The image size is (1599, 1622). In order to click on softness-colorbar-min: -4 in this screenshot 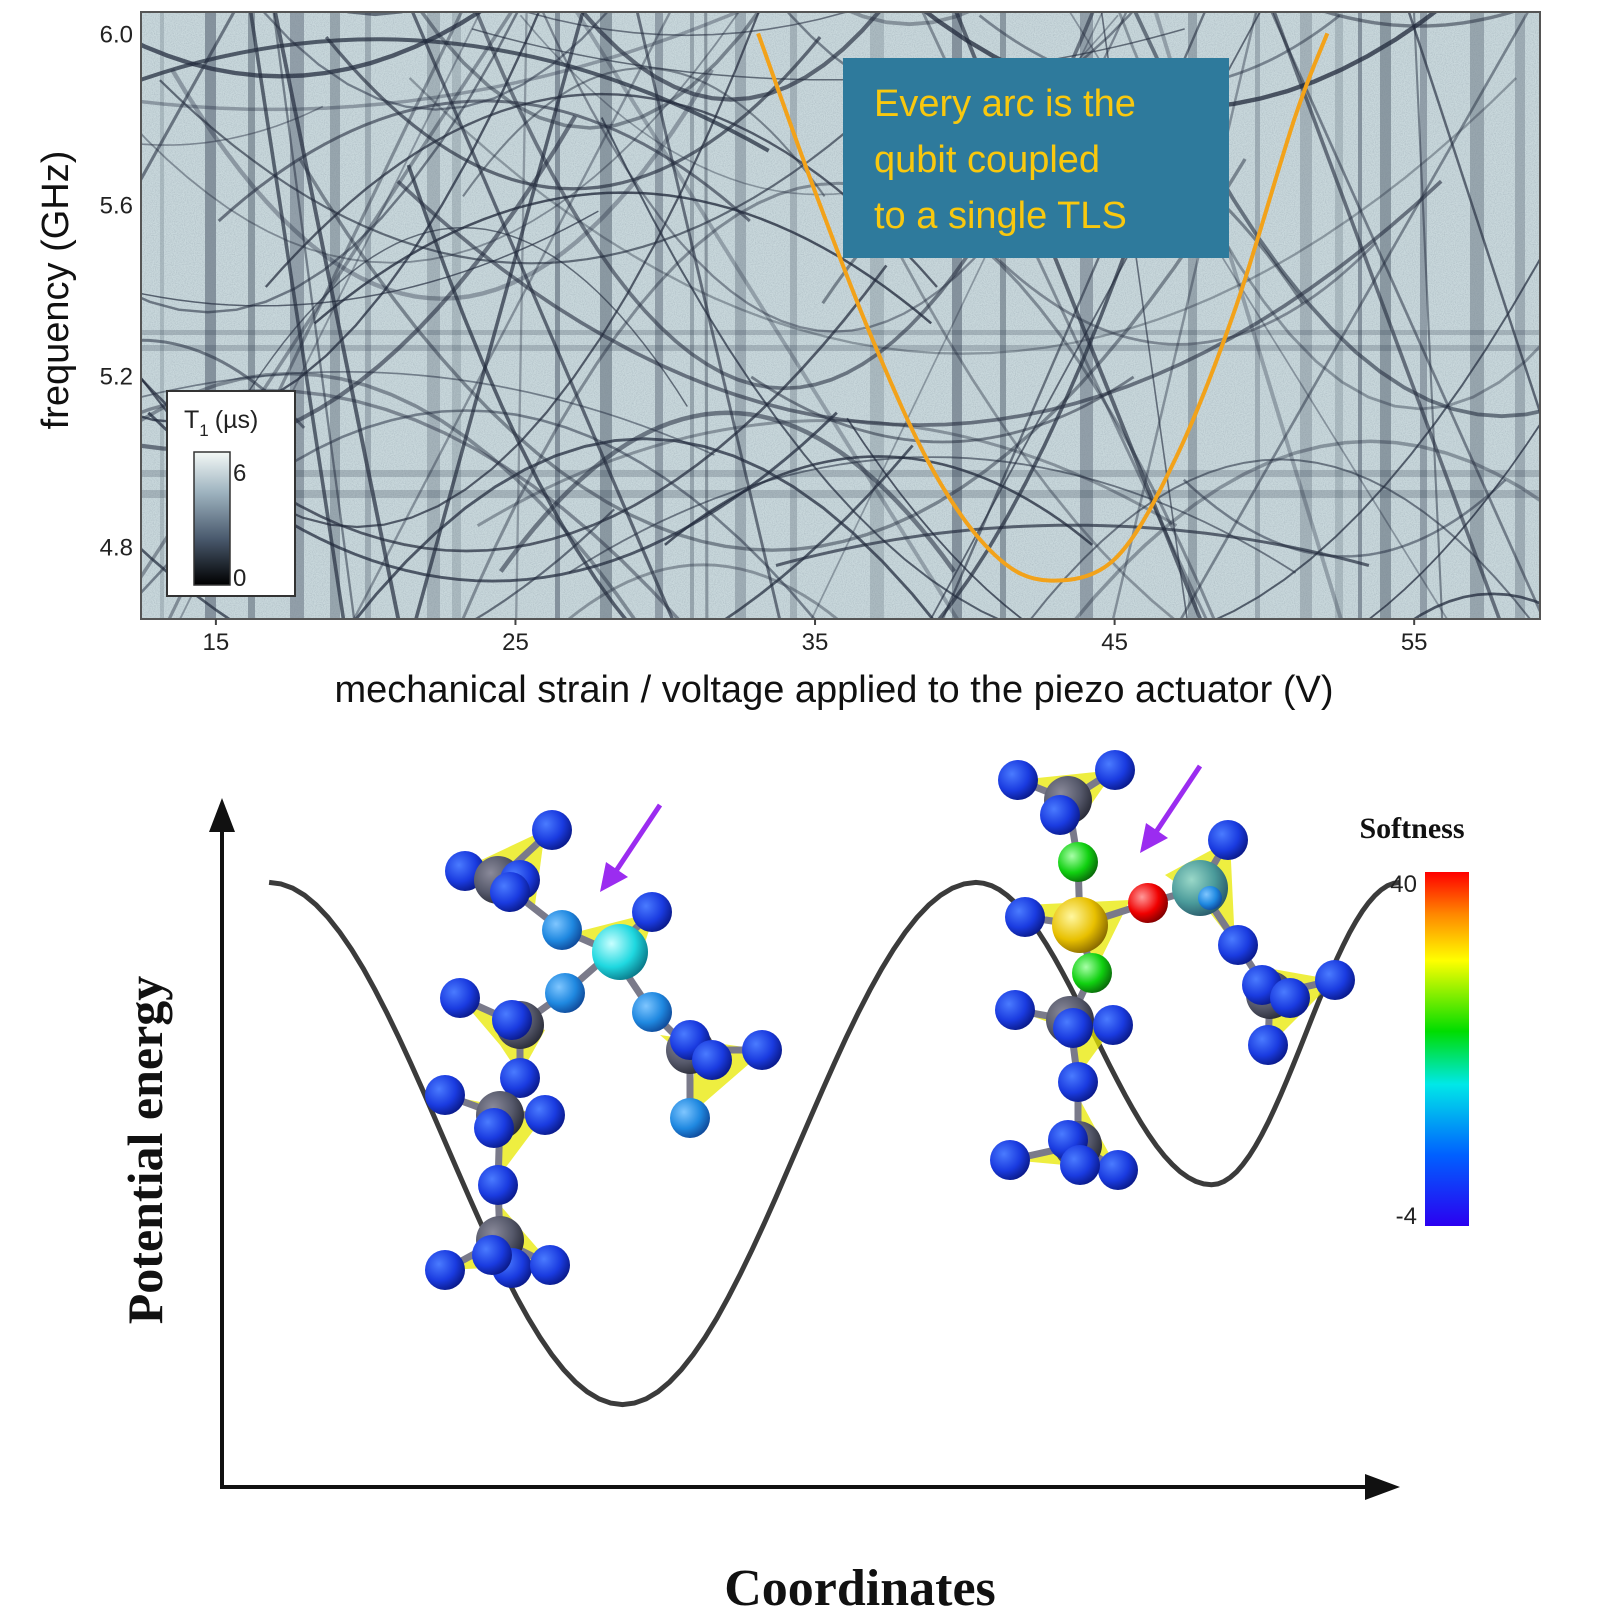, I will do `click(1406, 1216)`.